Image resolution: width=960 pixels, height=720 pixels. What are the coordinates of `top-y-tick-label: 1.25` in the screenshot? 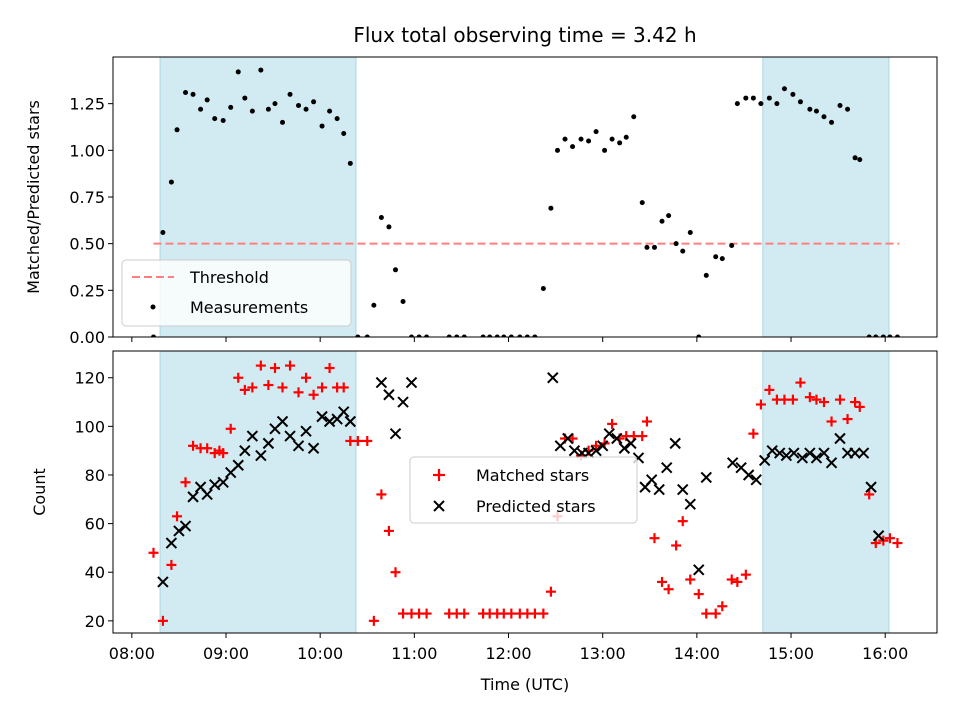 It's located at (87, 104).